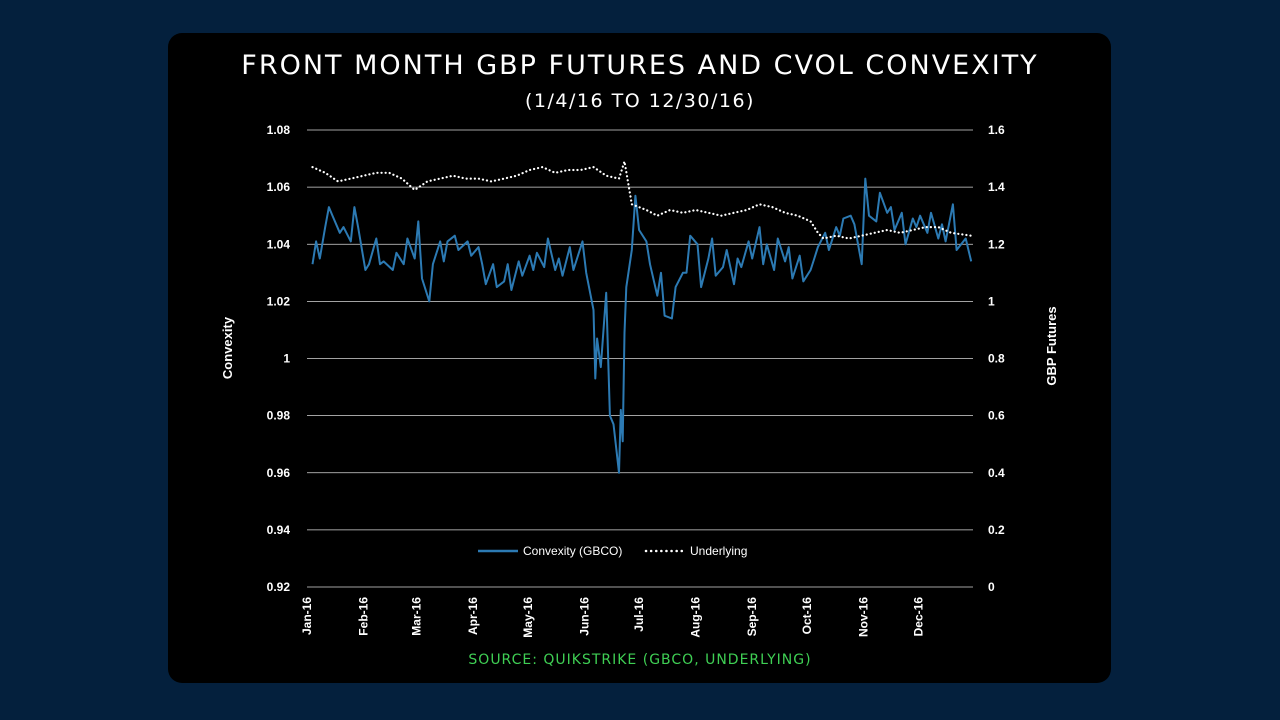 This screenshot has width=1280, height=720. I want to click on y-right-tick-label: 0.6, so click(996, 416).